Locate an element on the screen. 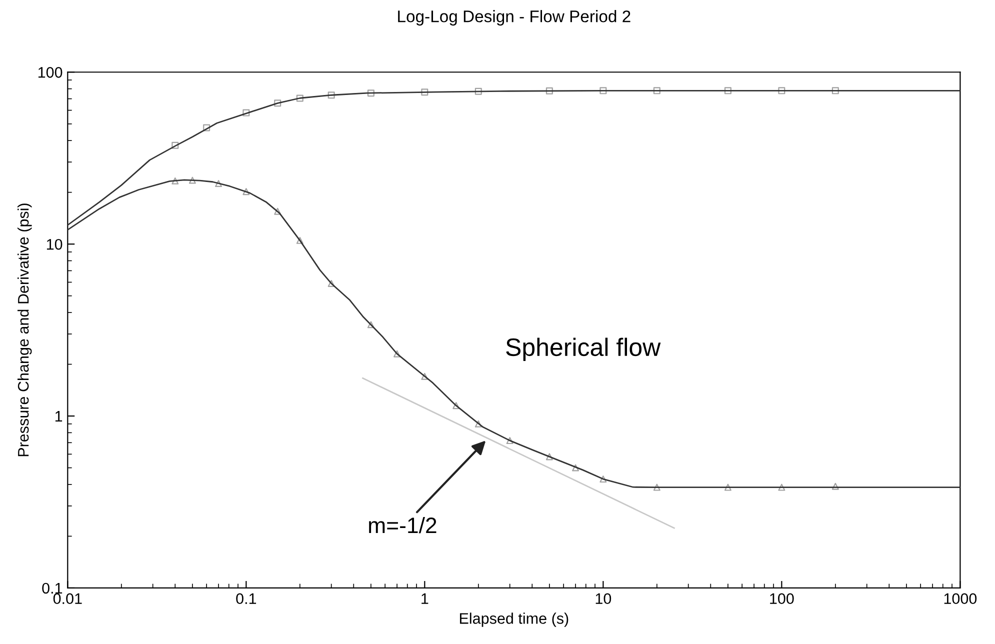 The image size is (995, 644). y-tick-label: 1 is located at coordinates (58, 416).